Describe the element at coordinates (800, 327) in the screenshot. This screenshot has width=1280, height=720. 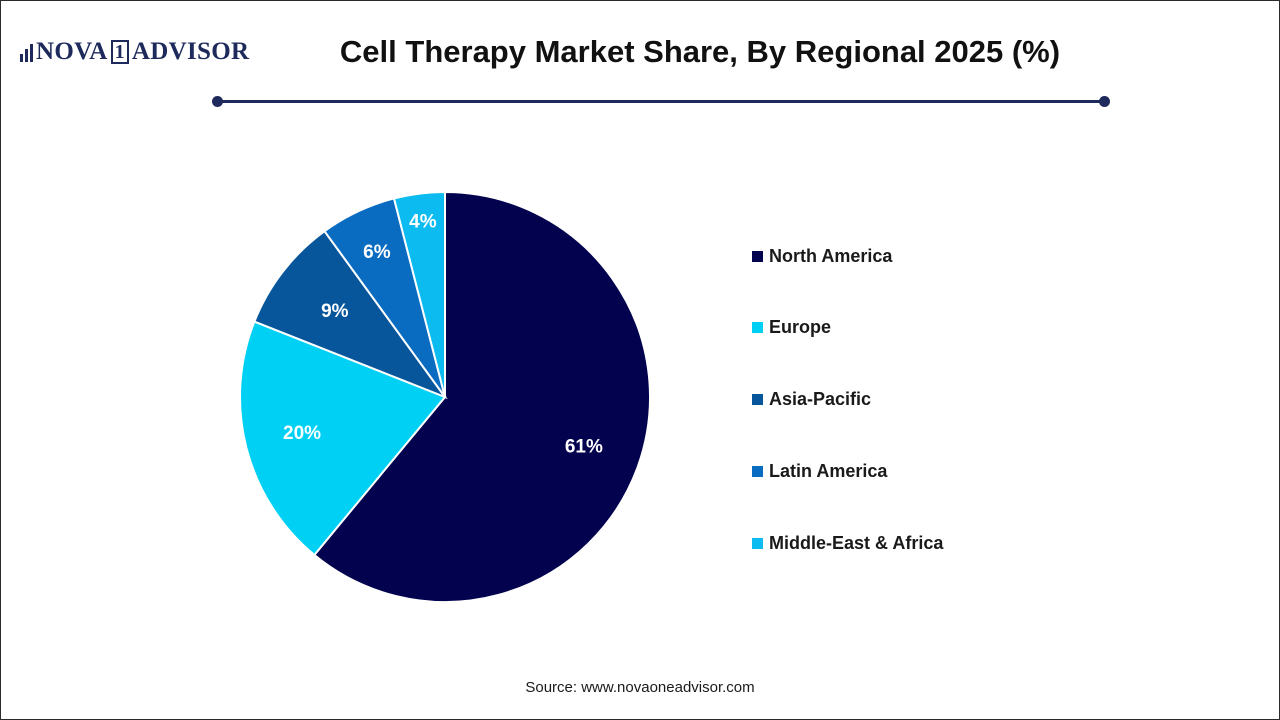
I see `legend-label: Europe` at that location.